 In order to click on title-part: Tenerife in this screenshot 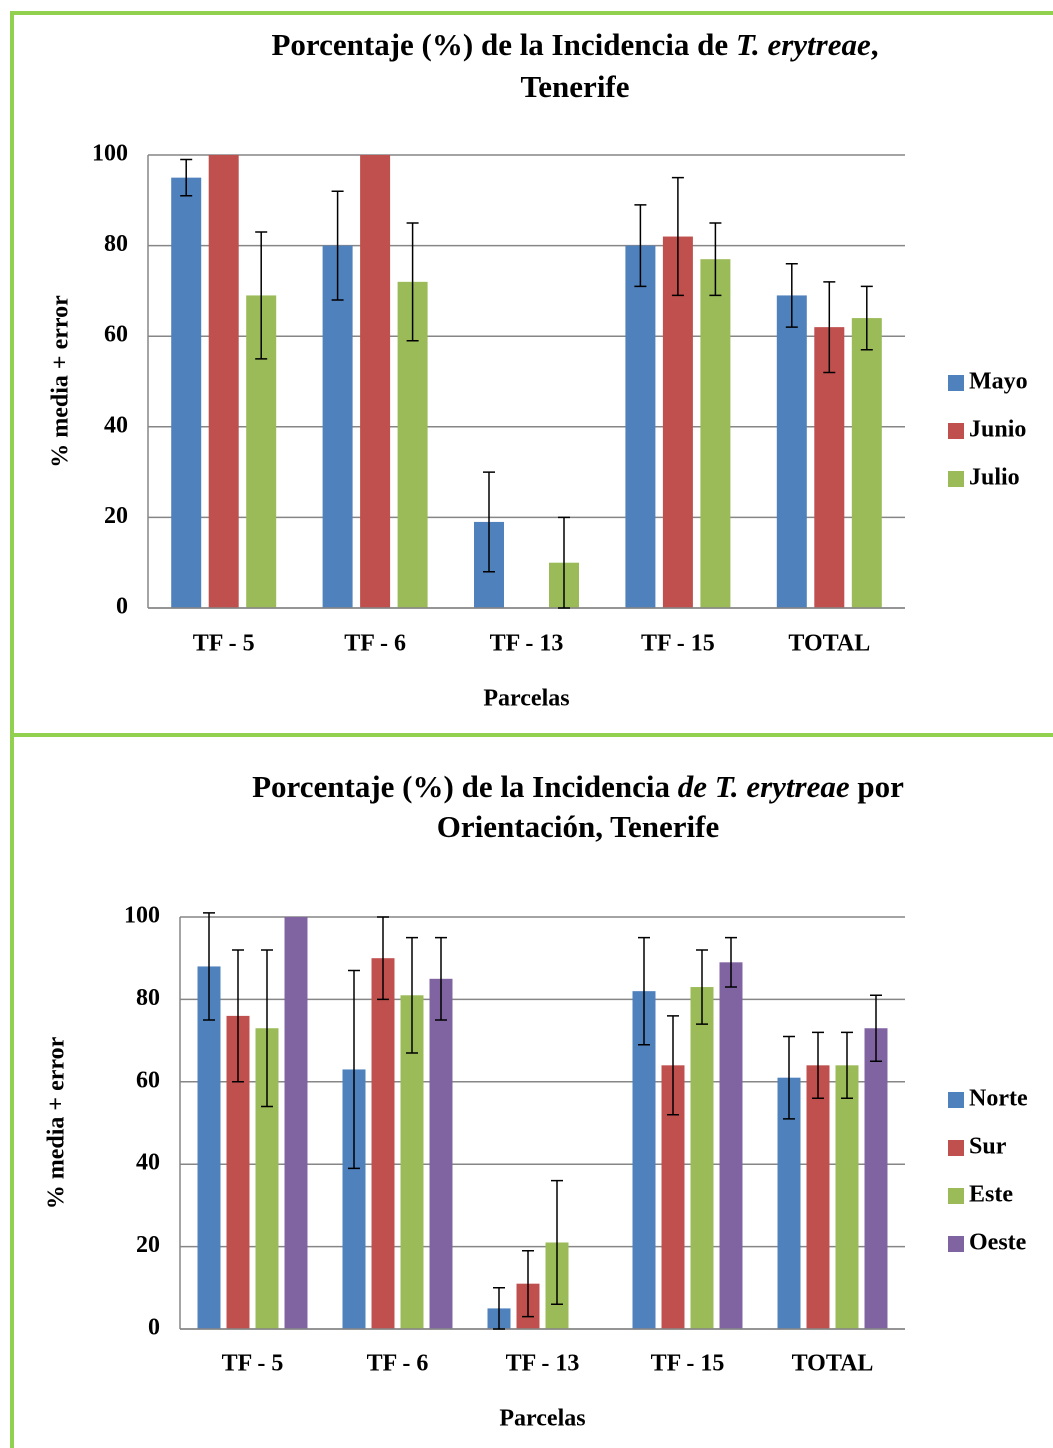, I will do `click(574, 86)`.